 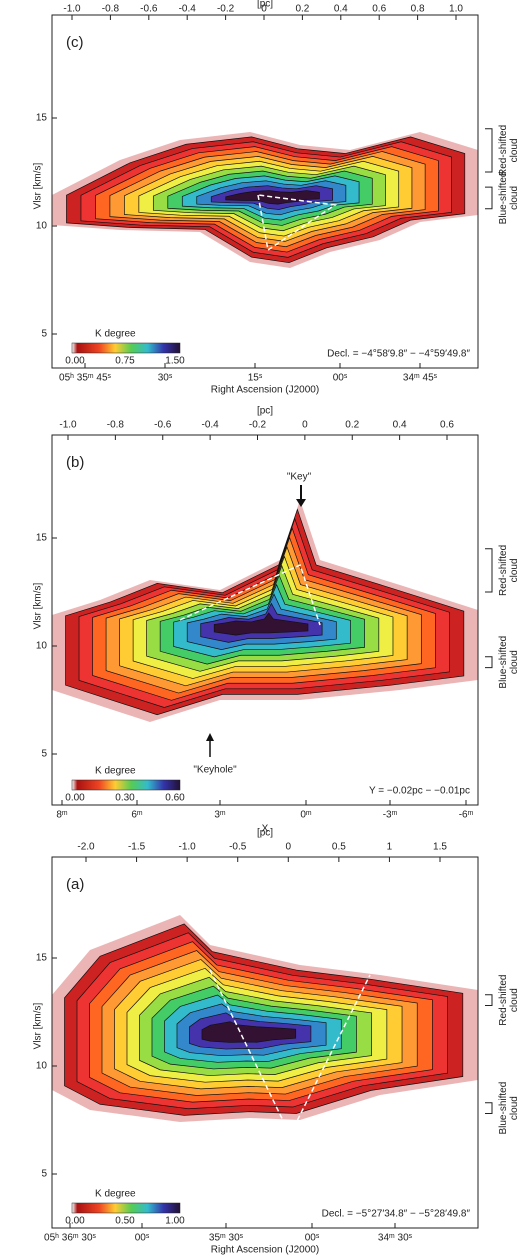 What do you see at coordinates (137, 815) in the screenshot?
I see `bottom-tick-label: 6ᵐ` at bounding box center [137, 815].